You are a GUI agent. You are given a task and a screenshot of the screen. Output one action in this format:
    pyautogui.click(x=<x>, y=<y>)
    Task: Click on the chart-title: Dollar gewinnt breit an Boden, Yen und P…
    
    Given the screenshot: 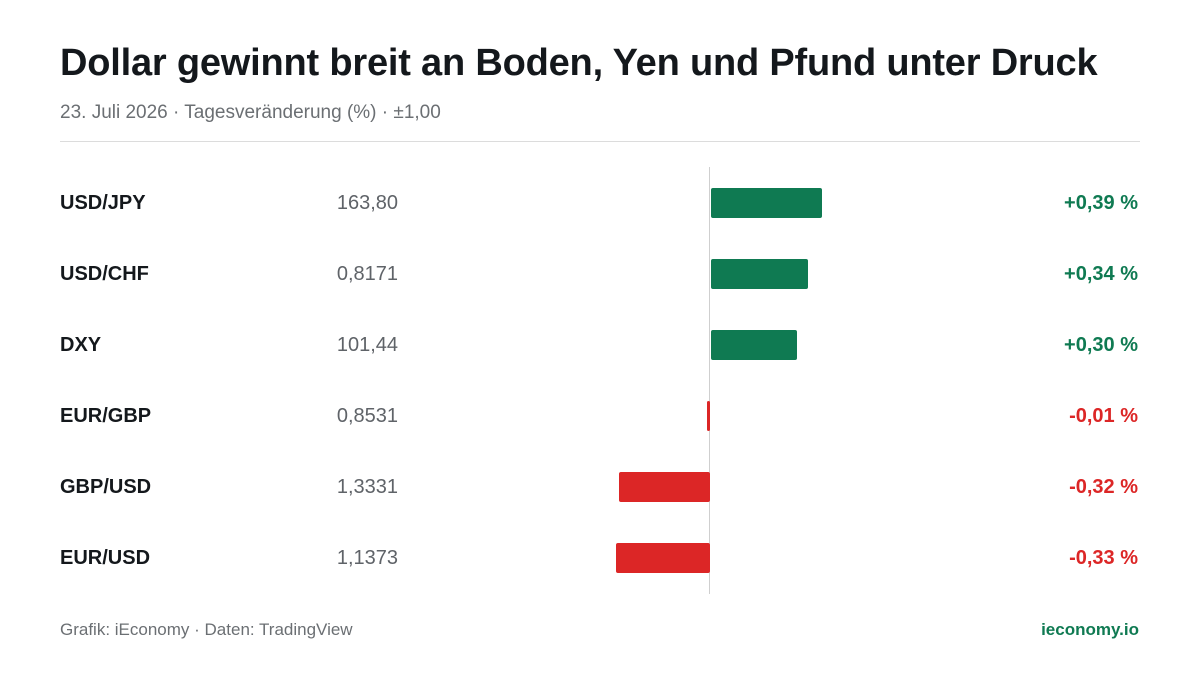 What is the action you would take?
    pyautogui.click(x=579, y=63)
    